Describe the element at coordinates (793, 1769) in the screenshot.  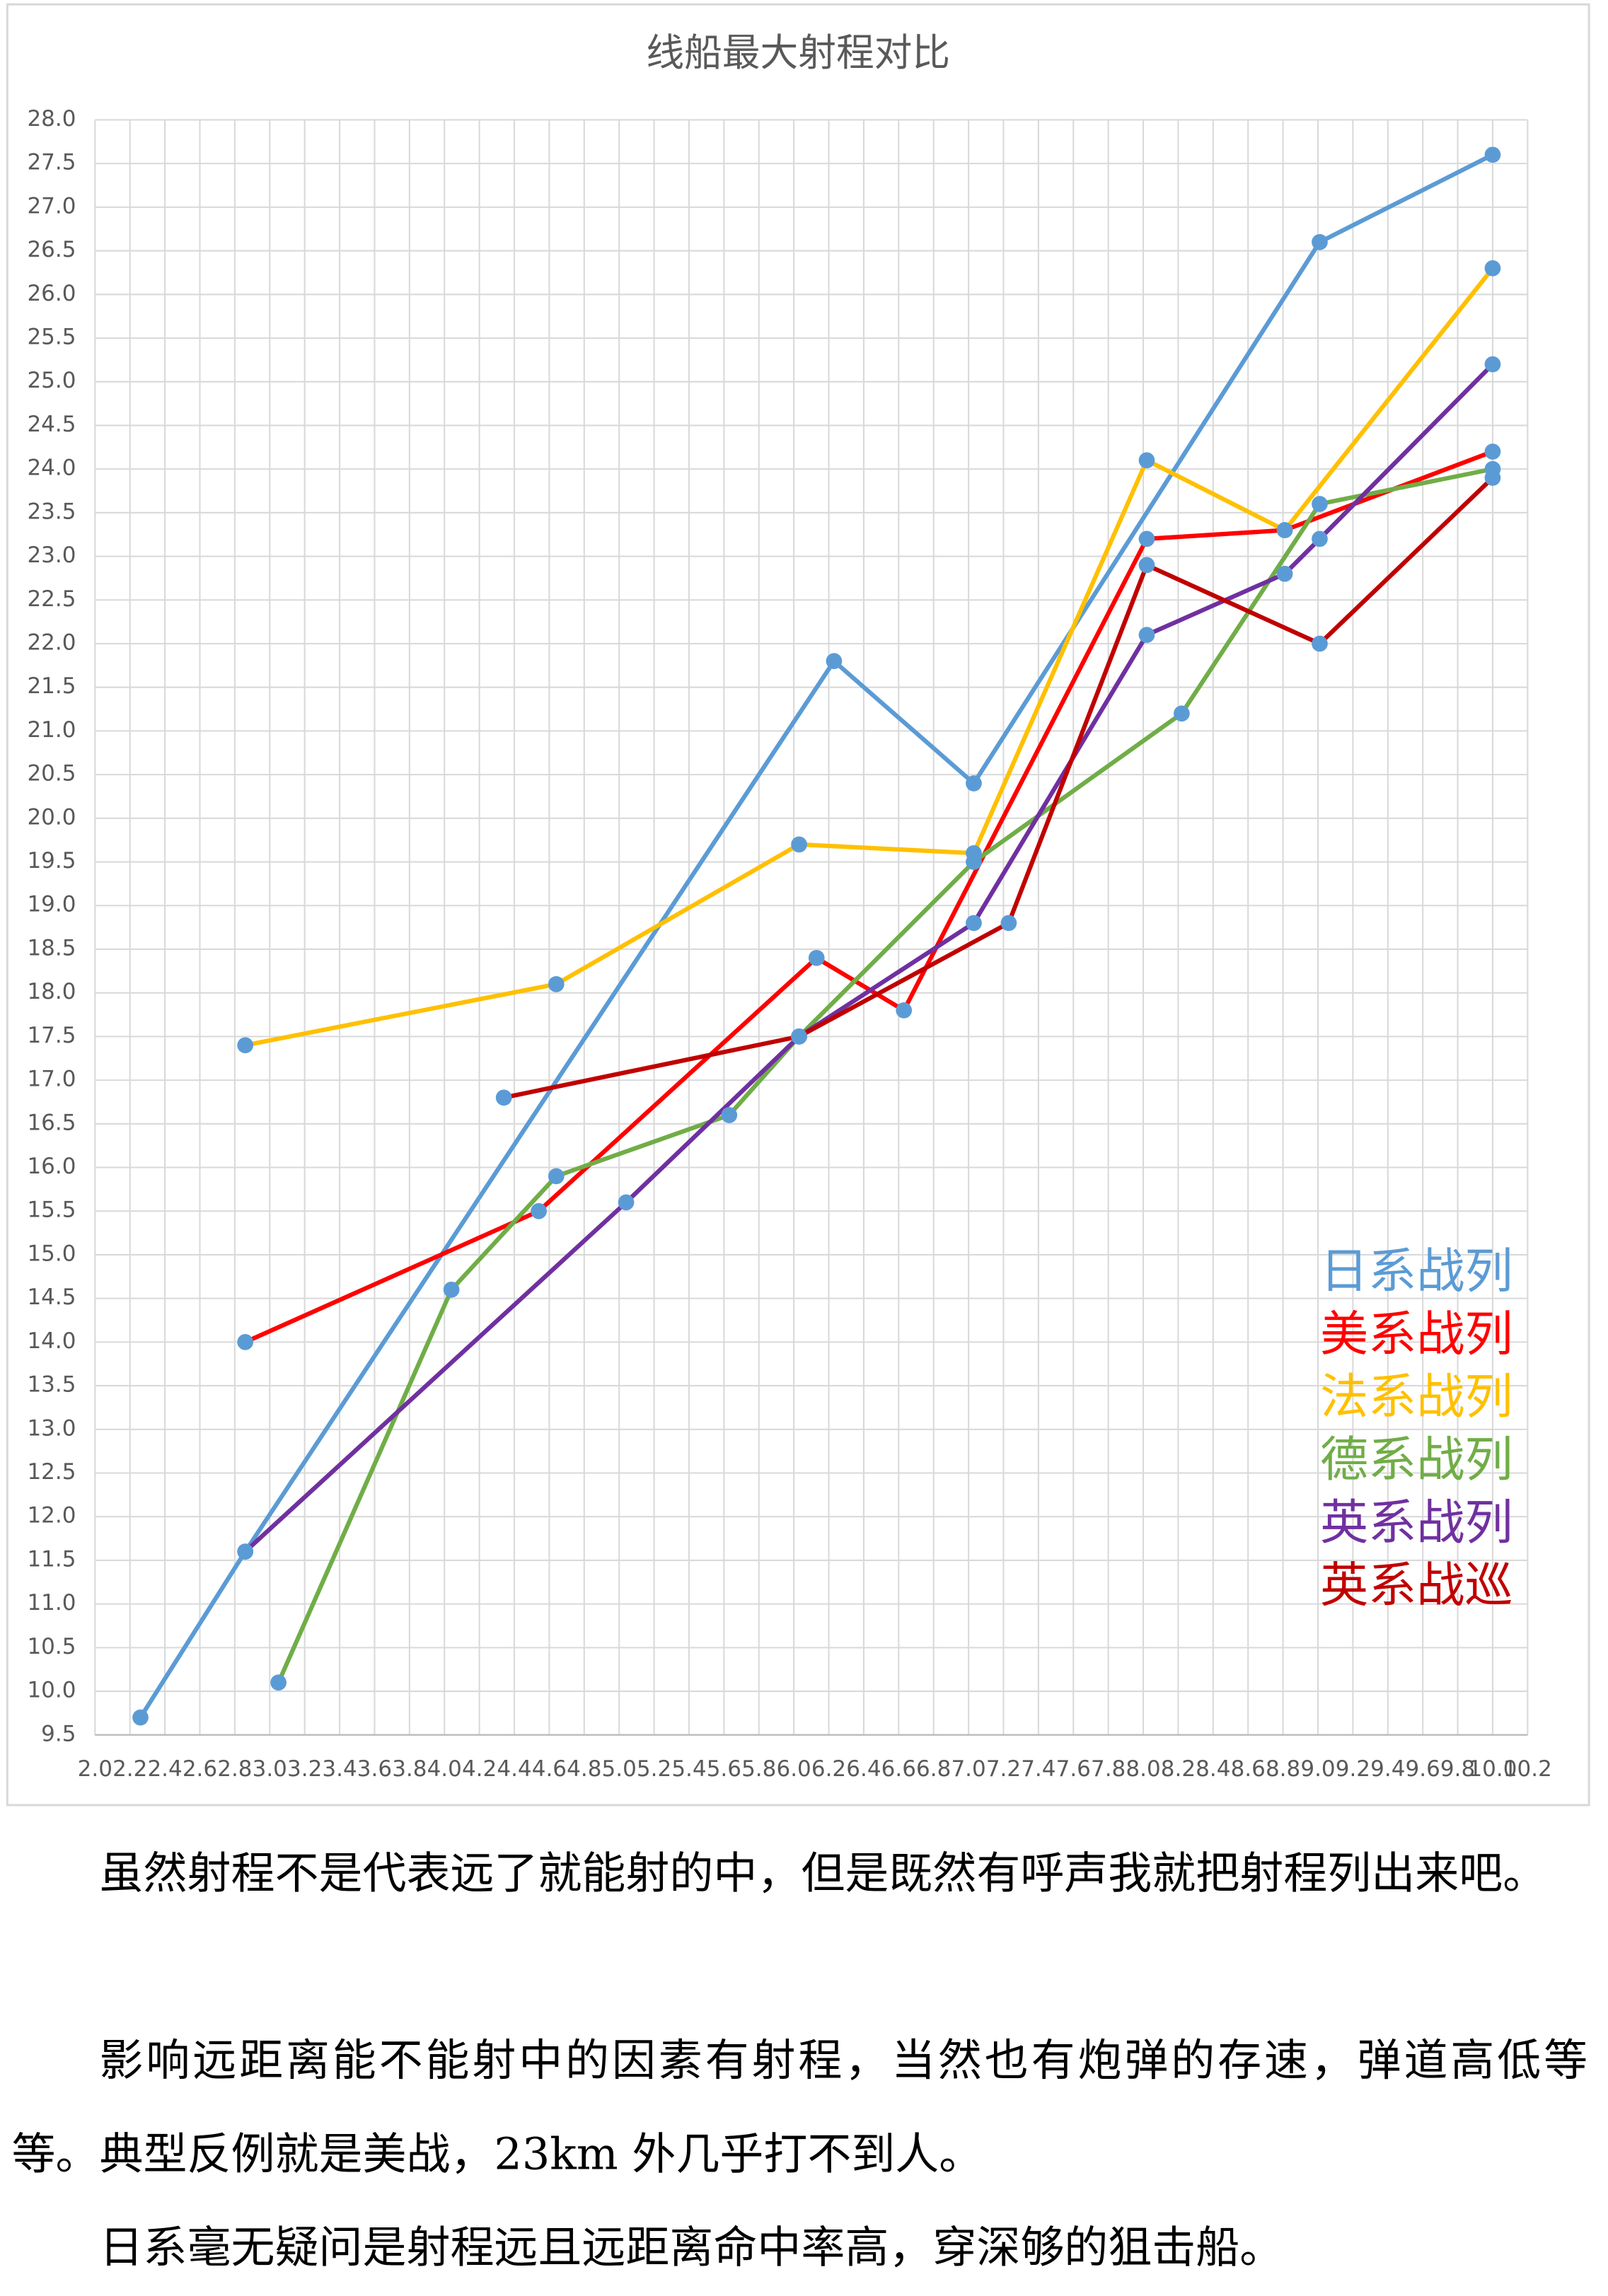
I see `x-tick-label: 6.0` at that location.